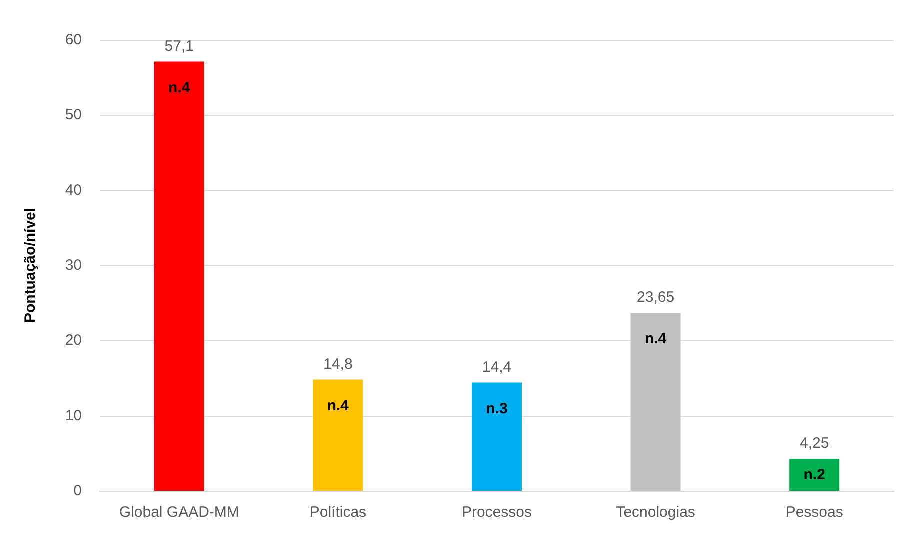 Image resolution: width=924 pixels, height=543 pixels. Describe the element at coordinates (815, 443) in the screenshot. I see `data-label: 4,25` at that location.